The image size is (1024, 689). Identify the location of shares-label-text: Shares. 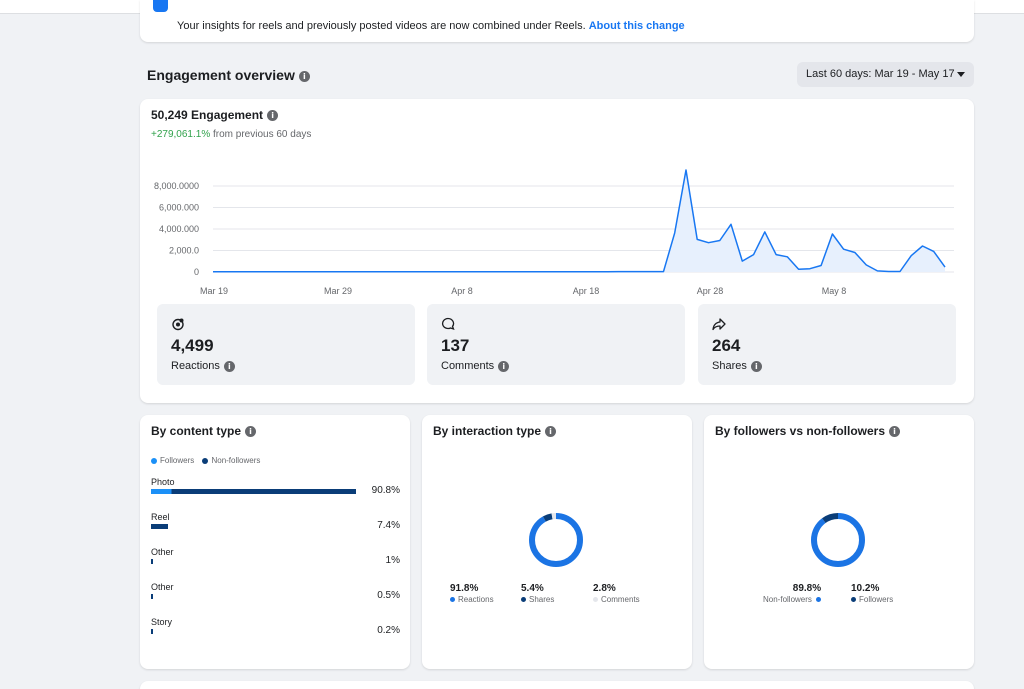
(729, 366).